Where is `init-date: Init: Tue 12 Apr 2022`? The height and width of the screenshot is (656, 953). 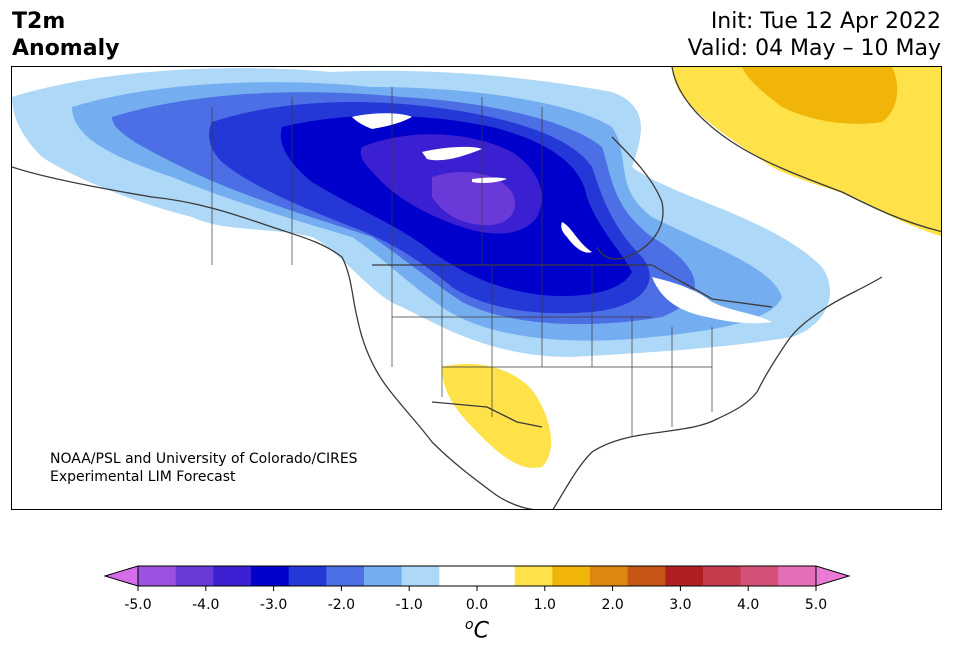 init-date: Init: Tue 12 Apr 2022 is located at coordinates (825, 21).